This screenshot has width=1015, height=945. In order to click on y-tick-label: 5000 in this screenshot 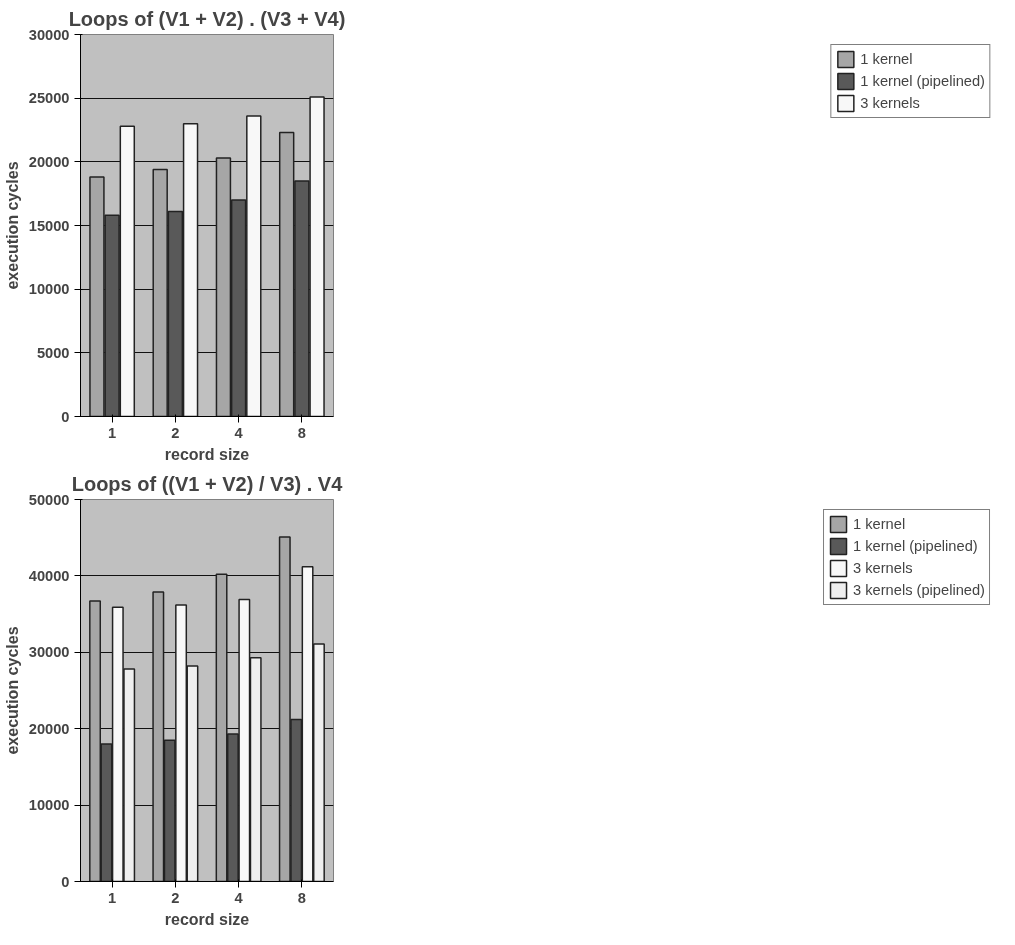, I will do `click(53, 352)`.